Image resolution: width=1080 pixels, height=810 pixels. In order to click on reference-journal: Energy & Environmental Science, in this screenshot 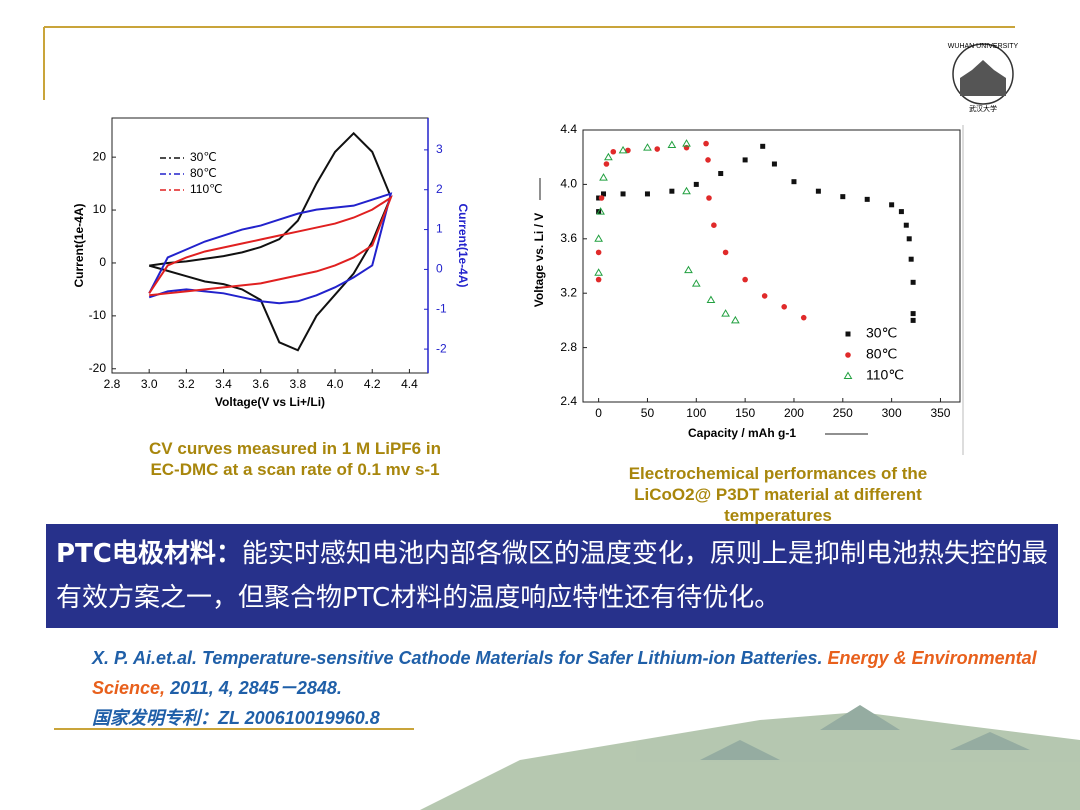, I will do `click(564, 673)`.